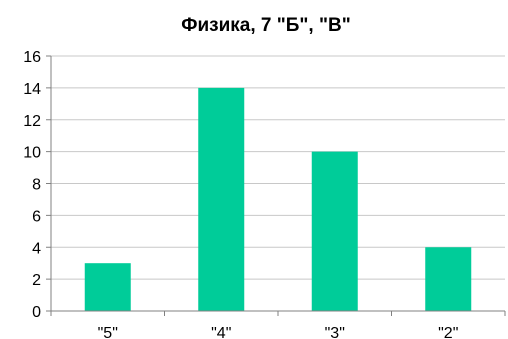 This screenshot has height=339, width=508. I want to click on y-tick-label: 16, so click(32, 57).